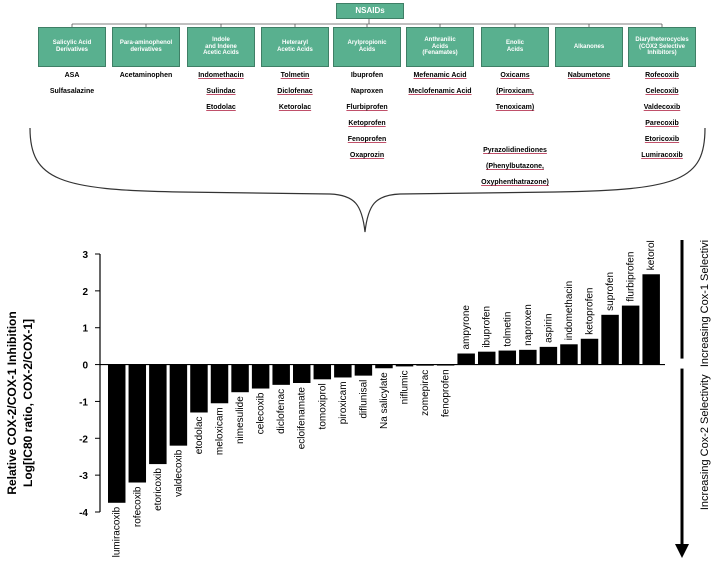 Image resolution: width=720 pixels, height=564 pixels. What do you see at coordinates (515, 166) in the screenshot?
I see `drug-name: (Phenylbutazone,` at bounding box center [515, 166].